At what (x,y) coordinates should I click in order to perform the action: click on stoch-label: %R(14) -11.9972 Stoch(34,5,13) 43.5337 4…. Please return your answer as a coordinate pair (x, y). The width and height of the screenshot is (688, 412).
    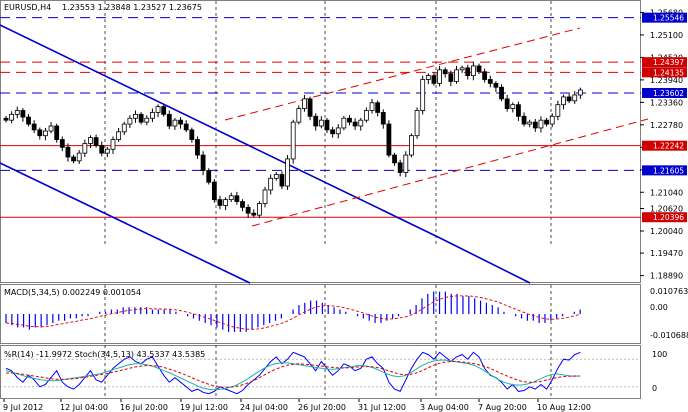
    Looking at the image, I should click on (104, 354).